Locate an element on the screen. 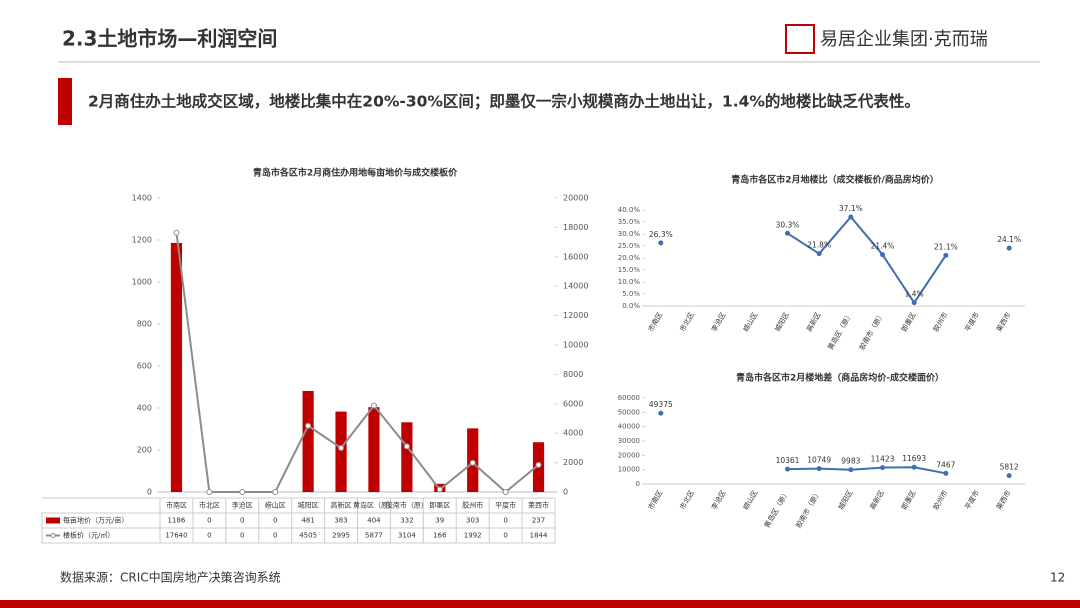 This screenshot has height=608, width=1080. logo-text: 易居企业集团·克而瑞 is located at coordinates (904, 39).